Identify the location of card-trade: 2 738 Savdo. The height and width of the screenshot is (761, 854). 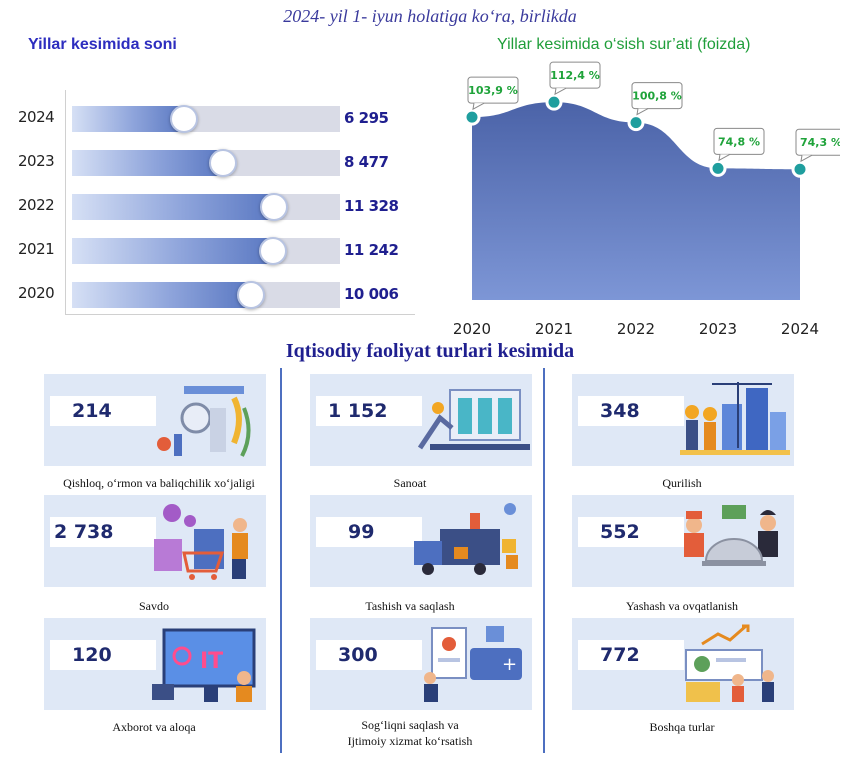
(155, 554).